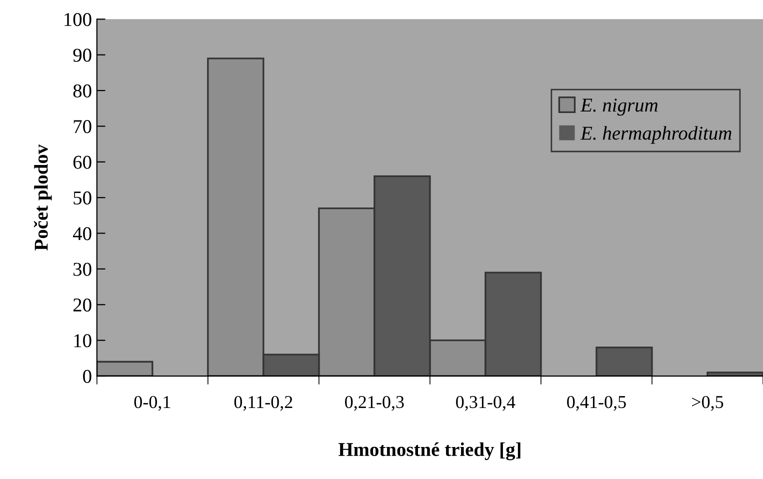 This screenshot has height=479, width=763. I want to click on x-tick-label: 0,21-0,3, so click(374, 403).